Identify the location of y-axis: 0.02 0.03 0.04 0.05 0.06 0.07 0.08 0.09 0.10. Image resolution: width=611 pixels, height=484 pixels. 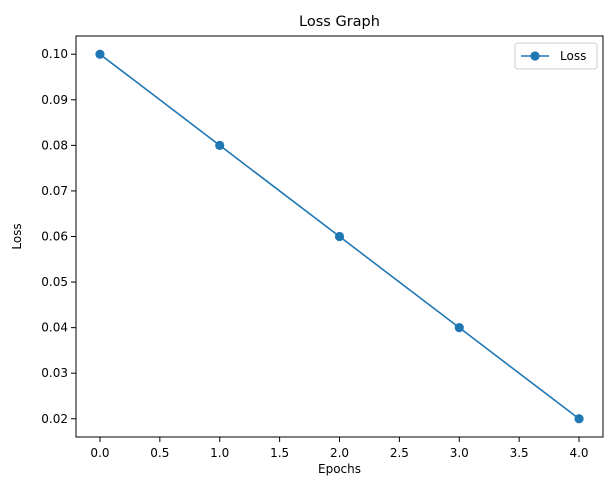
(58, 236).